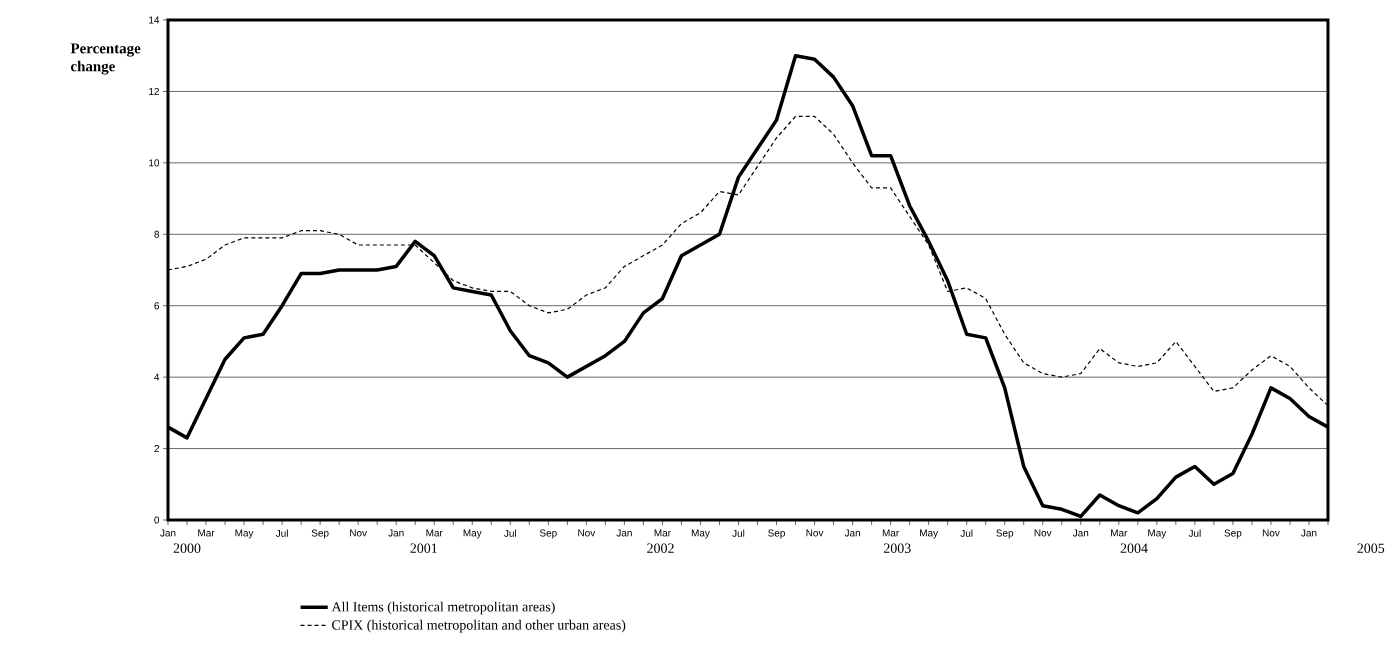  I want to click on legend-label: CPIX (historical metropolitan and other urban areas), so click(479, 626).